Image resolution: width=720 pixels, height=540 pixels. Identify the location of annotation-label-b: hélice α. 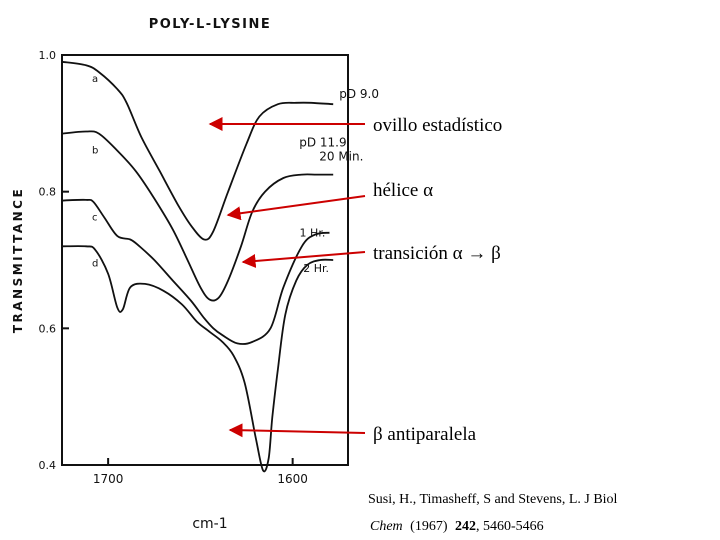
(403, 190).